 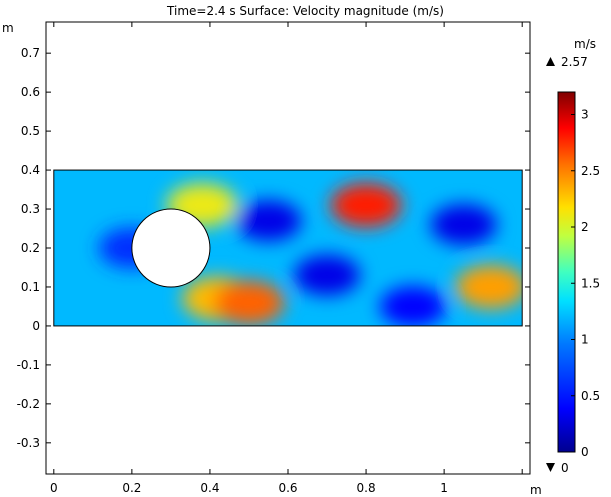 What do you see at coordinates (574, 62) in the screenshot?
I see `max-value-label: 2.57` at bounding box center [574, 62].